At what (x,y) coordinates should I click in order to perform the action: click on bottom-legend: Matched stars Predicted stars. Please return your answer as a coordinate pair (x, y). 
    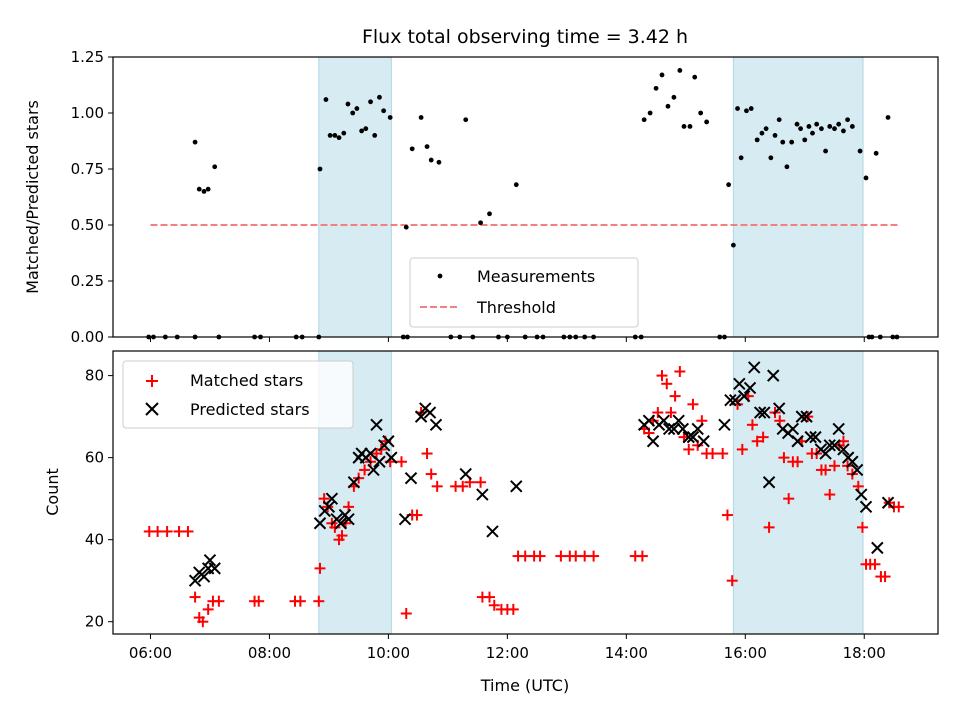
    Looking at the image, I should click on (238, 394).